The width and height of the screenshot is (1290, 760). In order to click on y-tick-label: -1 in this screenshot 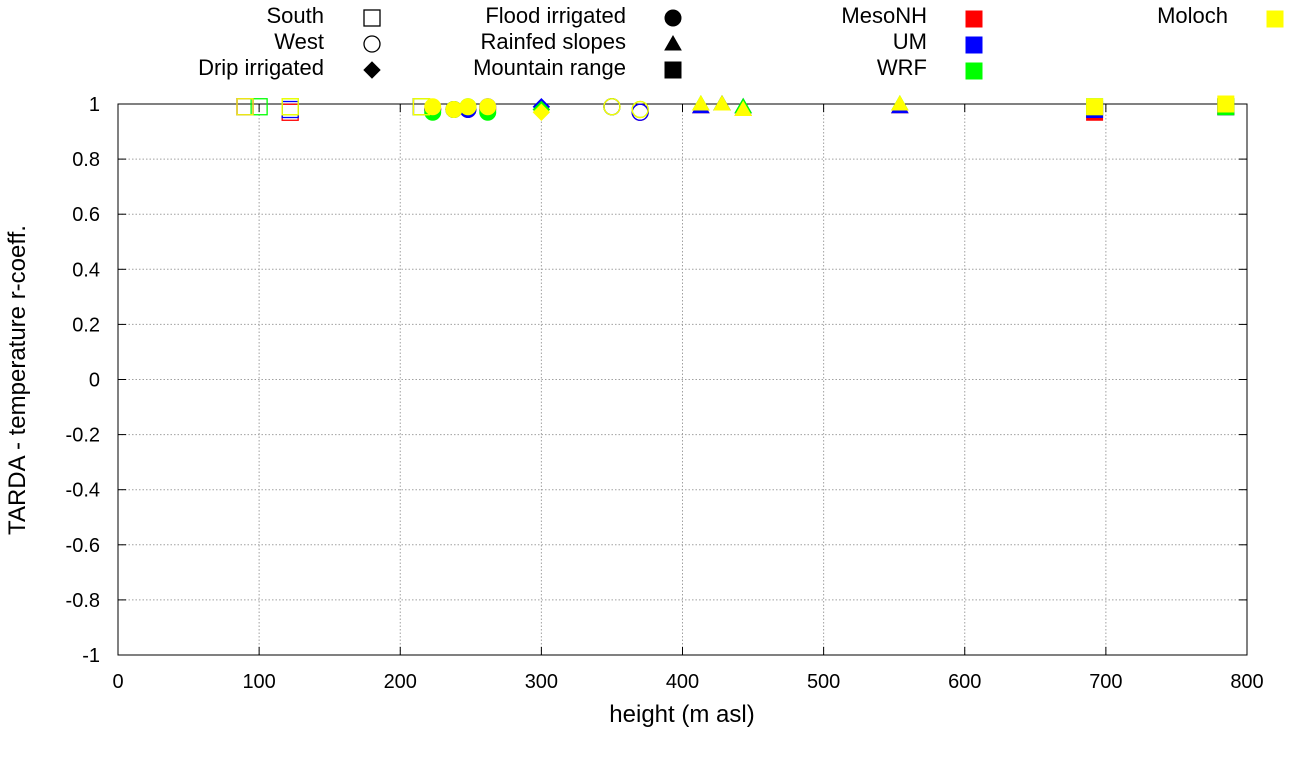, I will do `click(91, 656)`.